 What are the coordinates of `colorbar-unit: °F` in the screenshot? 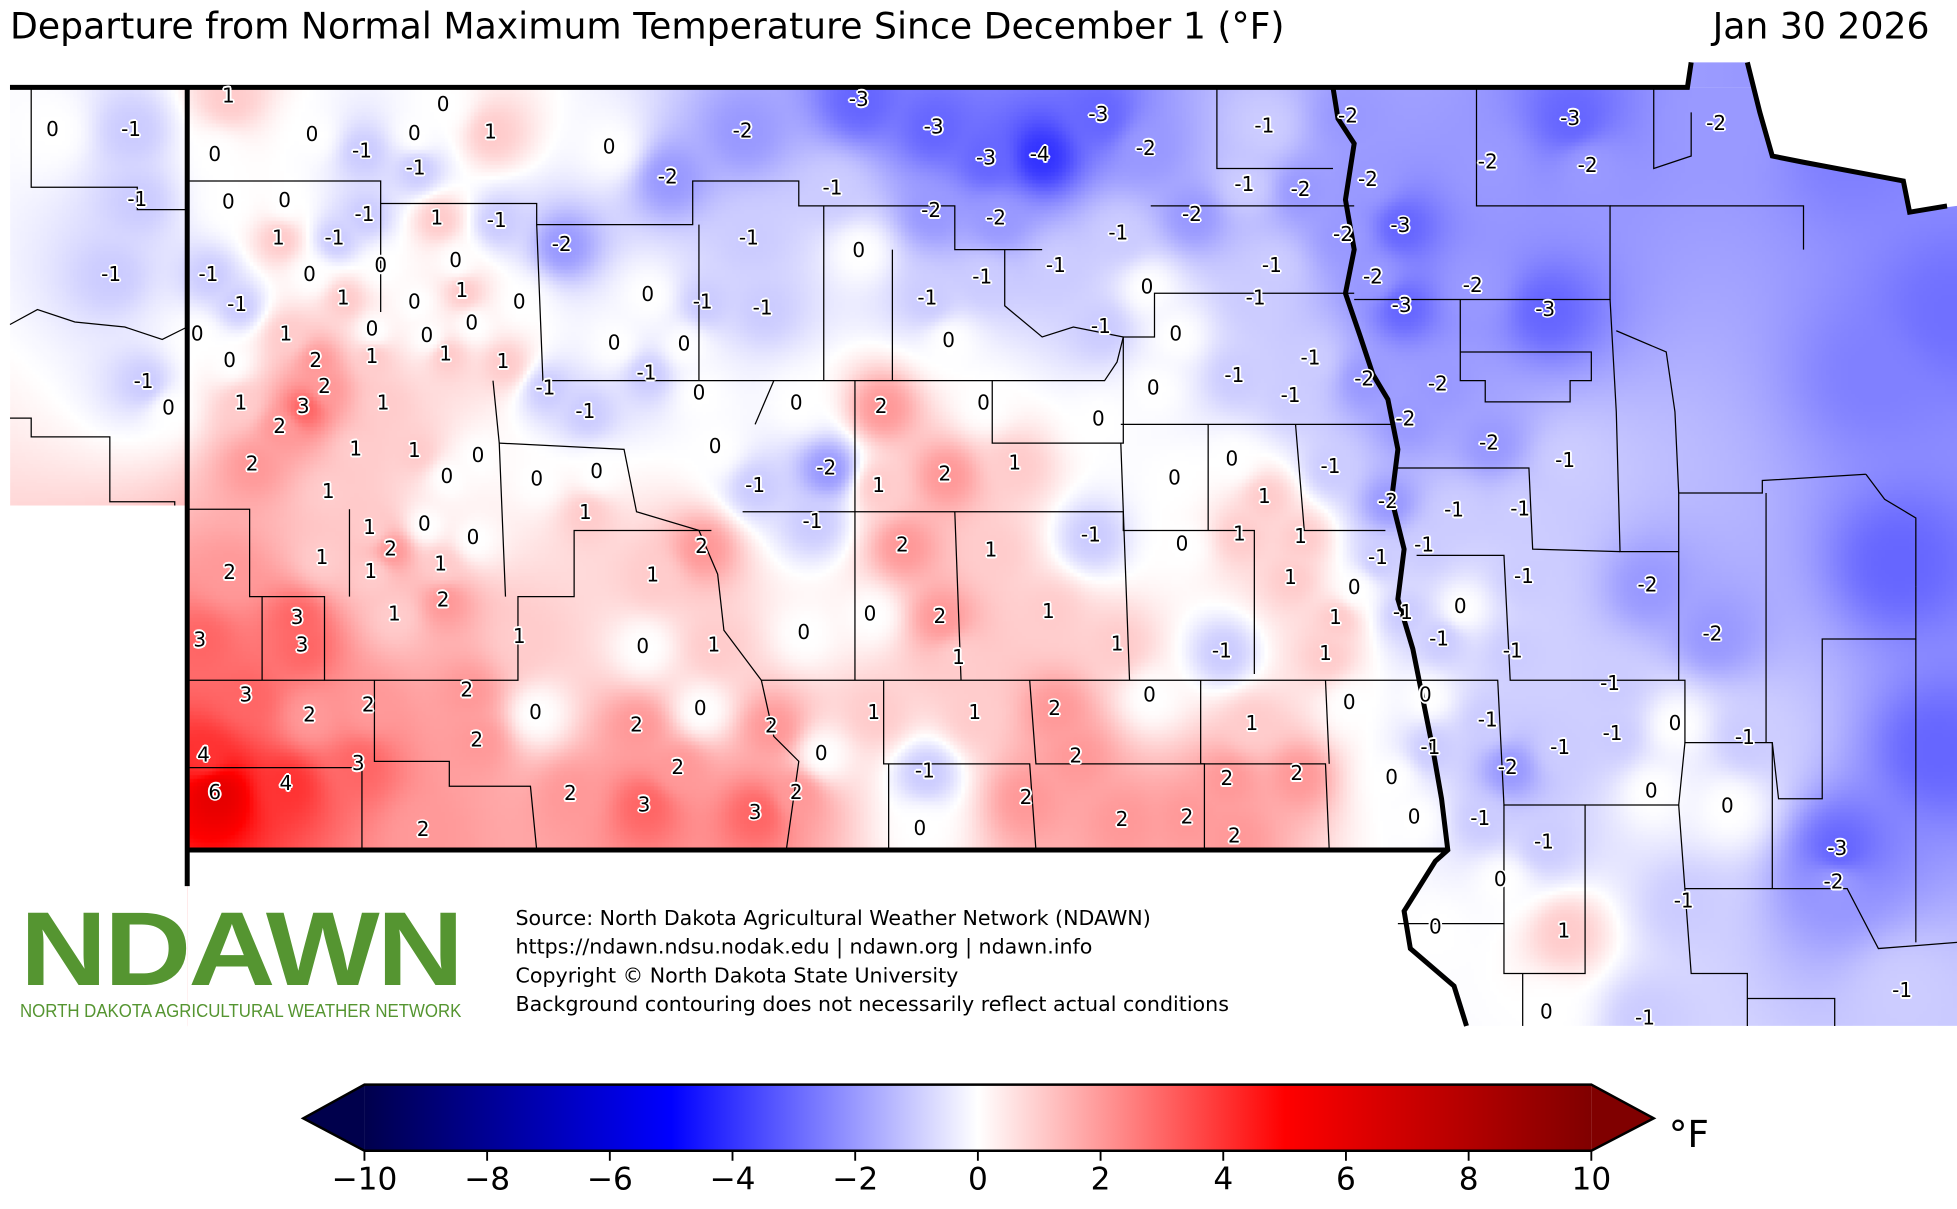 It's located at (1688, 1135).